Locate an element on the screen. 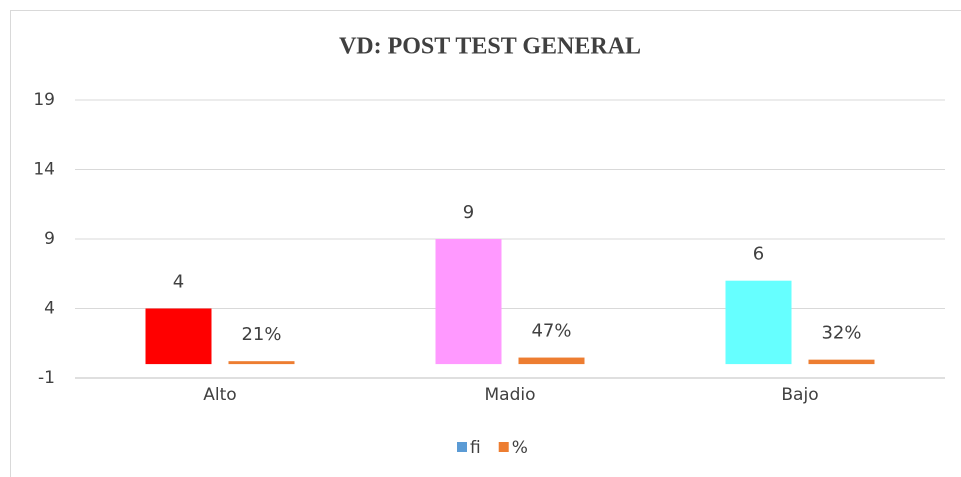  legend-label: % is located at coordinates (520, 448).